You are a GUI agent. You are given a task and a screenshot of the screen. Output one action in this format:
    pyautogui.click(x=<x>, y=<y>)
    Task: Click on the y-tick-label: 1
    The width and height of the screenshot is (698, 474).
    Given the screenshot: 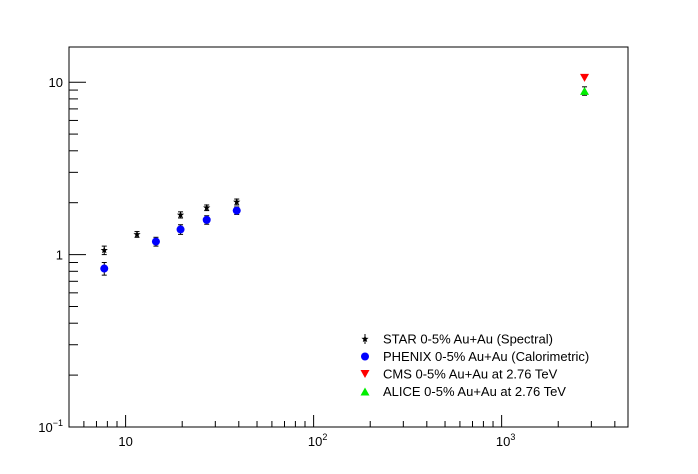 What is the action you would take?
    pyautogui.click(x=59, y=255)
    